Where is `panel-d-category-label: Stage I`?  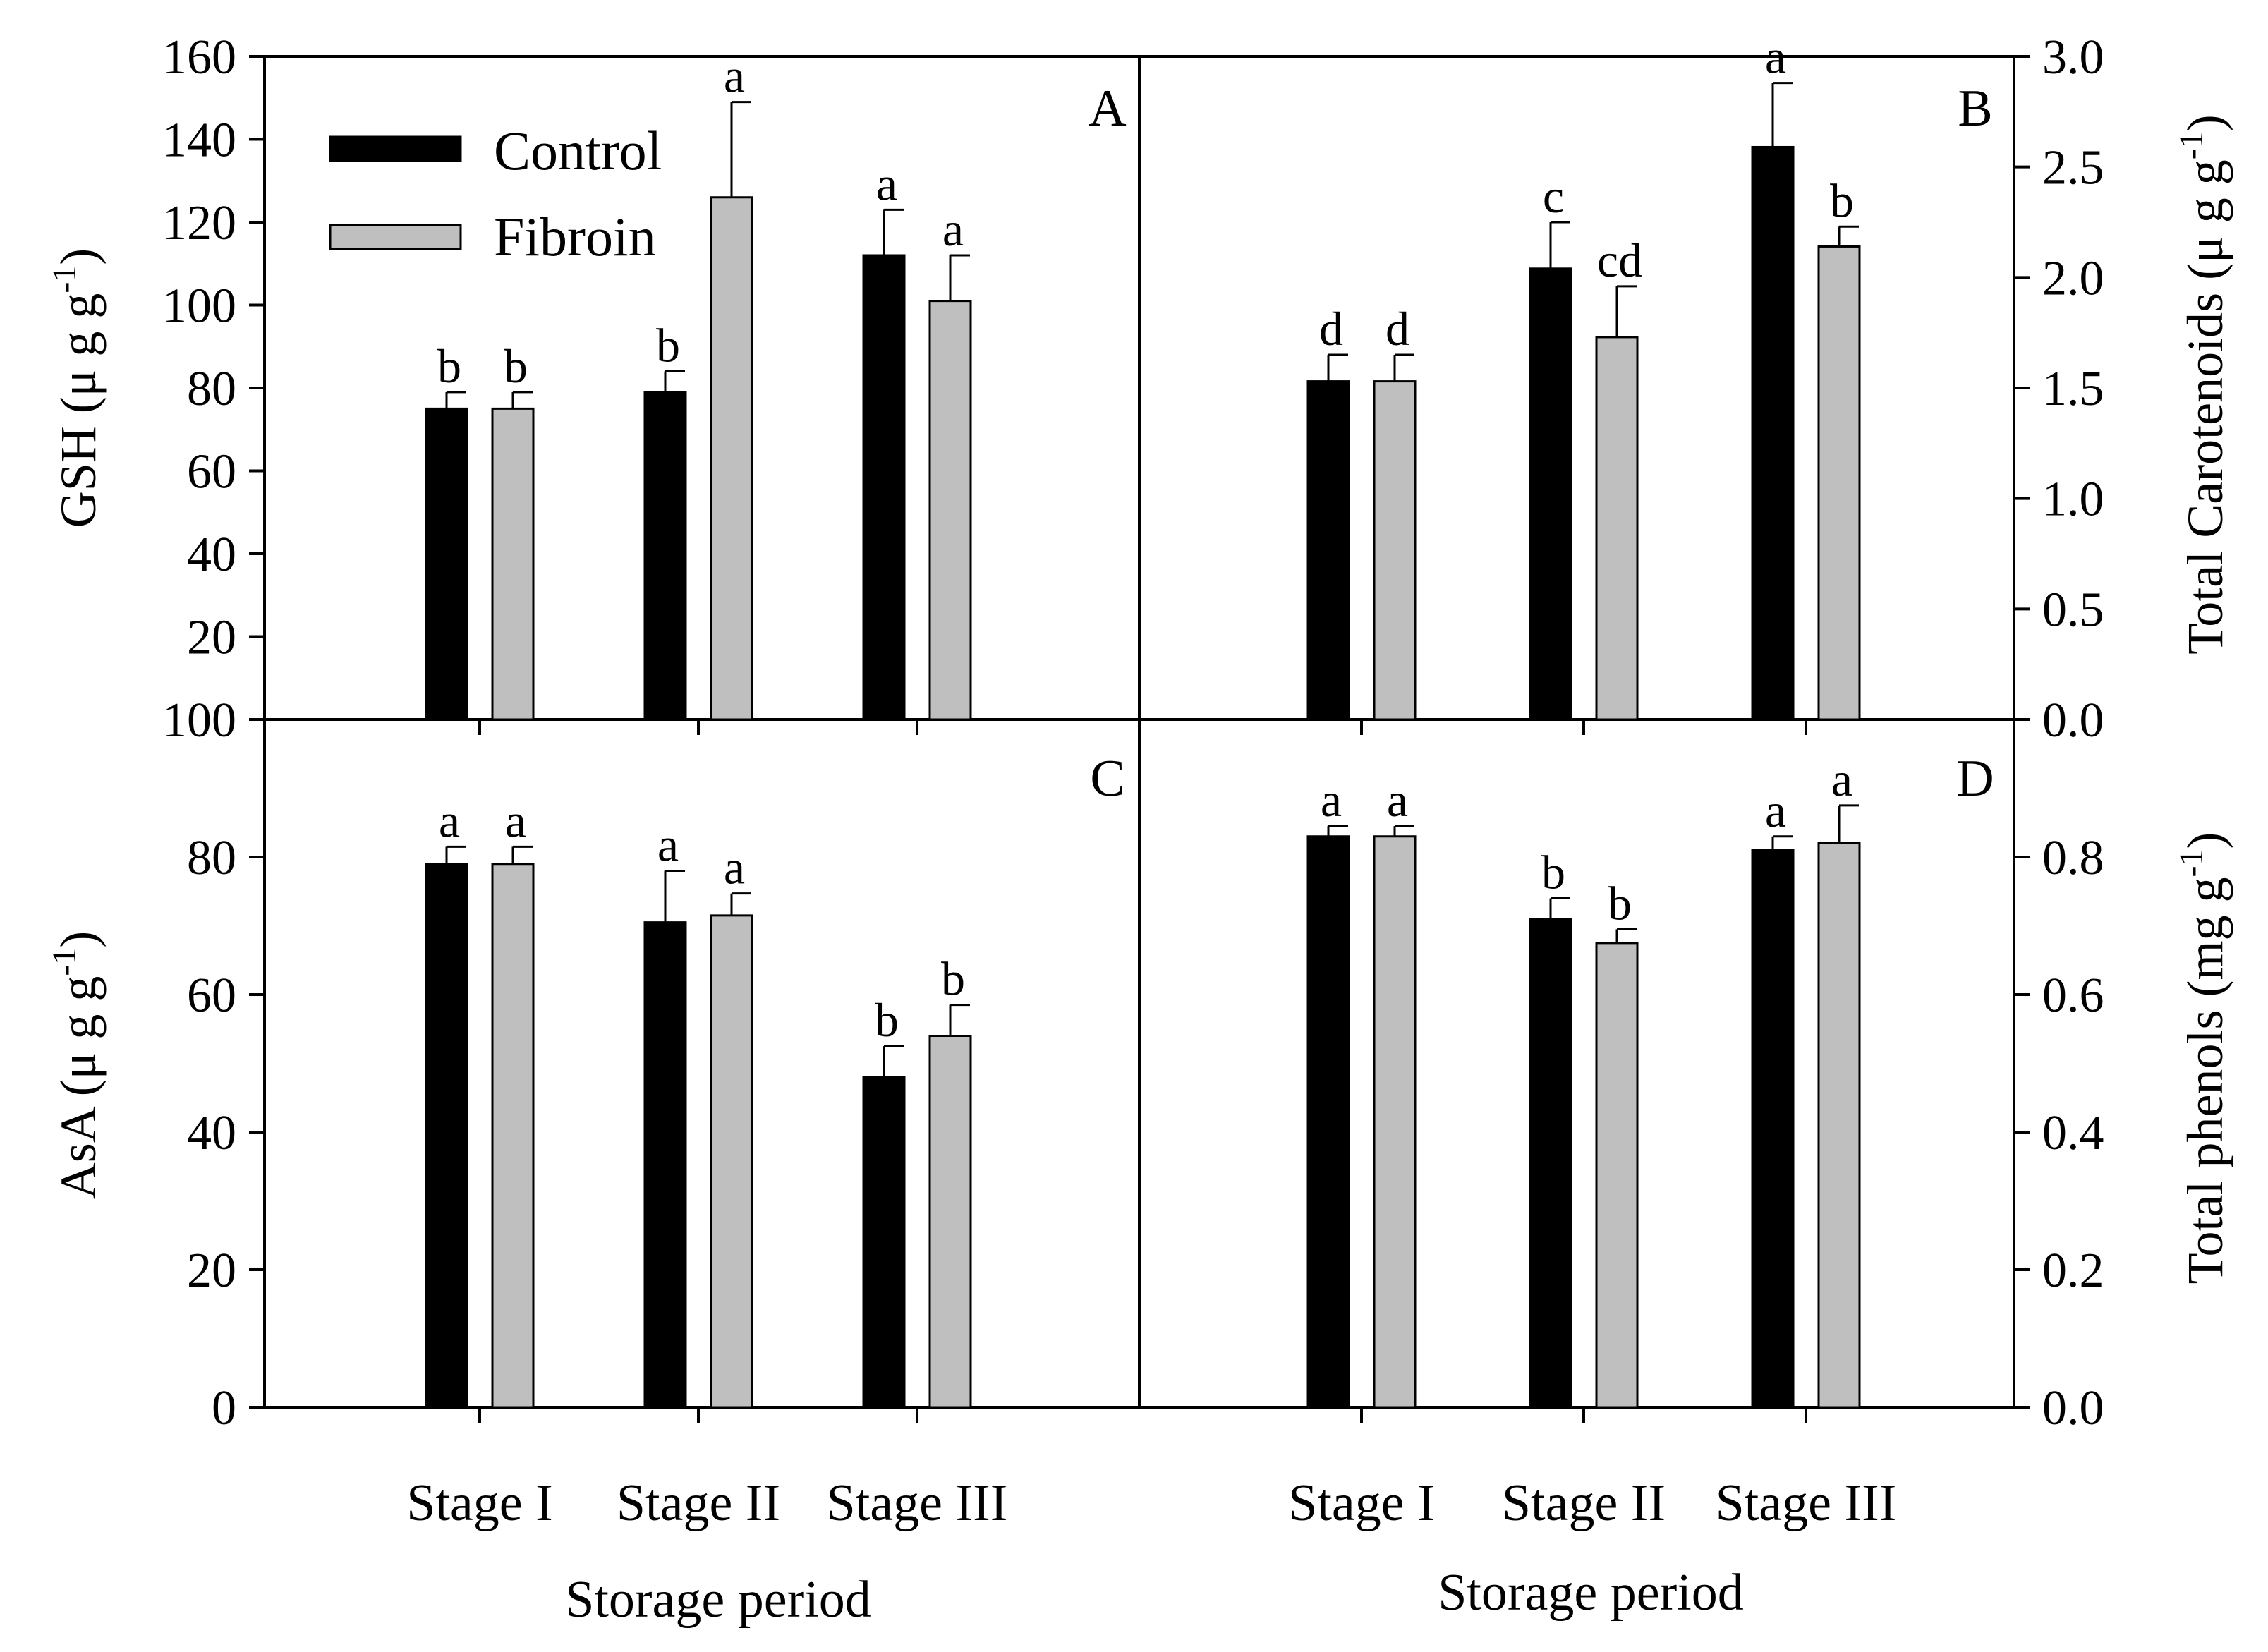 panel-d-category-label: Stage I is located at coordinates (1361, 1503).